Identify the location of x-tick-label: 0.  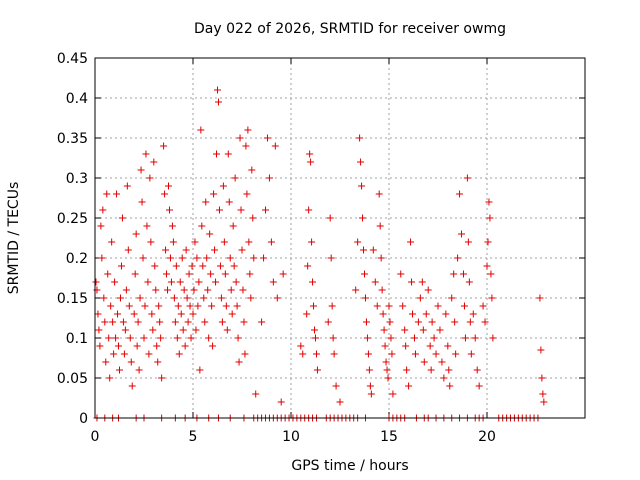
(95, 437).